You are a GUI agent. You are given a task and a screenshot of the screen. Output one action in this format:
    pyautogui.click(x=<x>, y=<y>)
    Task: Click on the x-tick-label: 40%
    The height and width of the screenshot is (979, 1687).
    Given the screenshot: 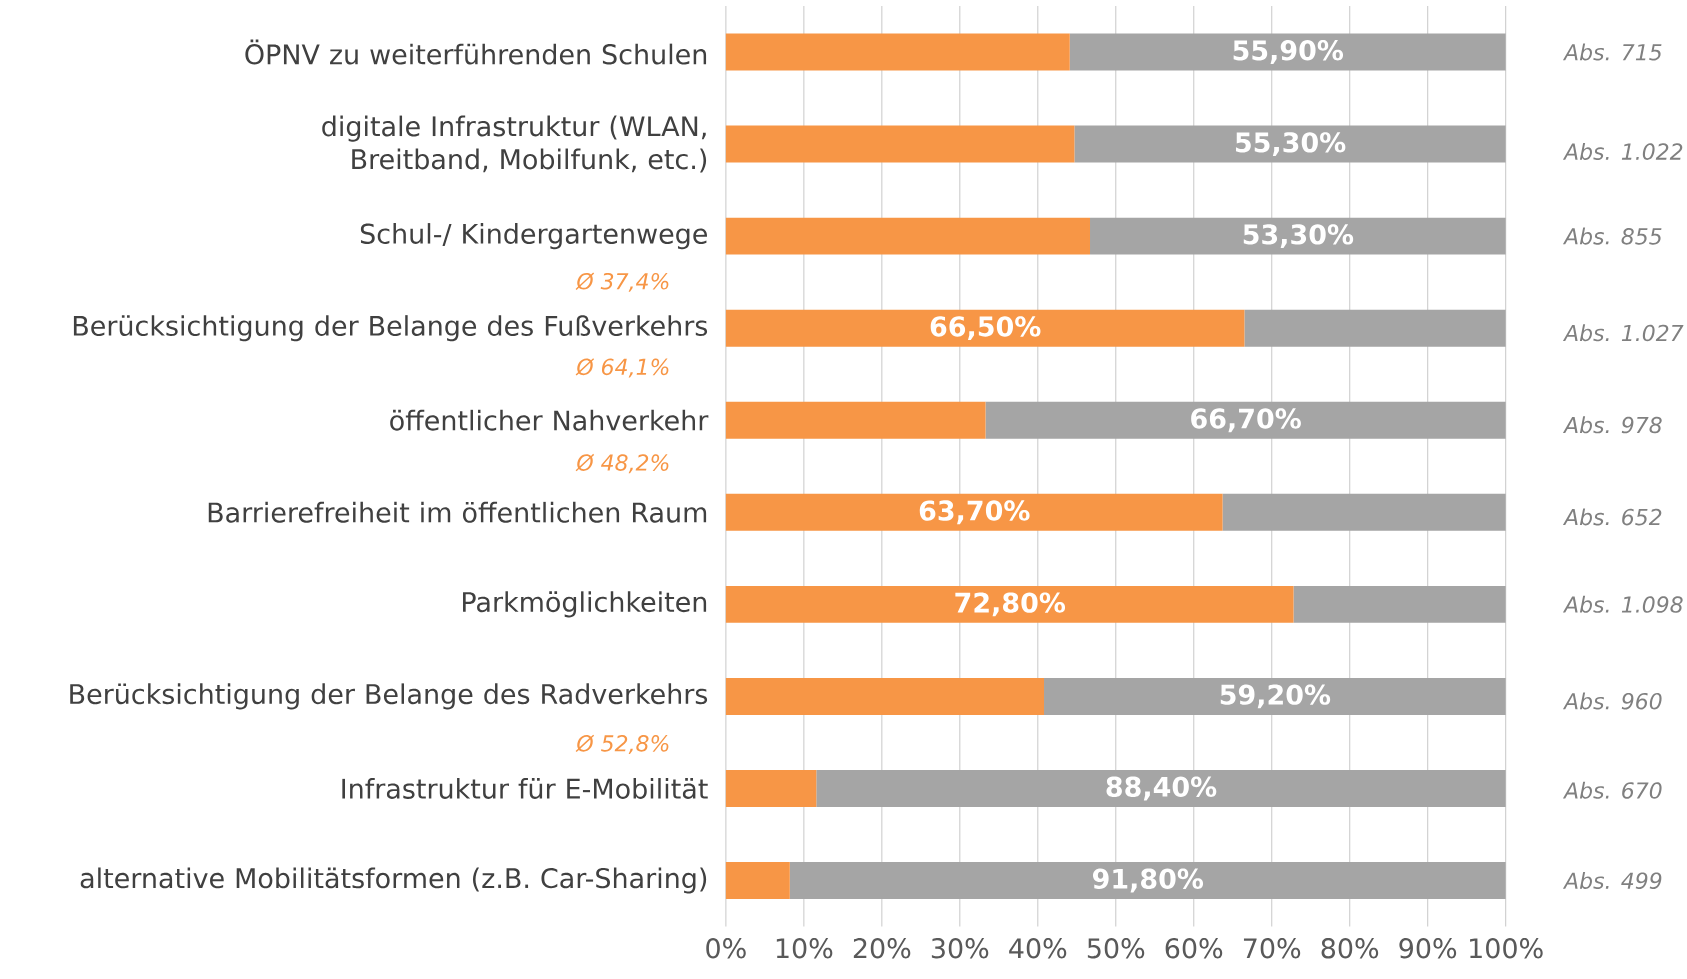 What is the action you would take?
    pyautogui.click(x=1038, y=948)
    